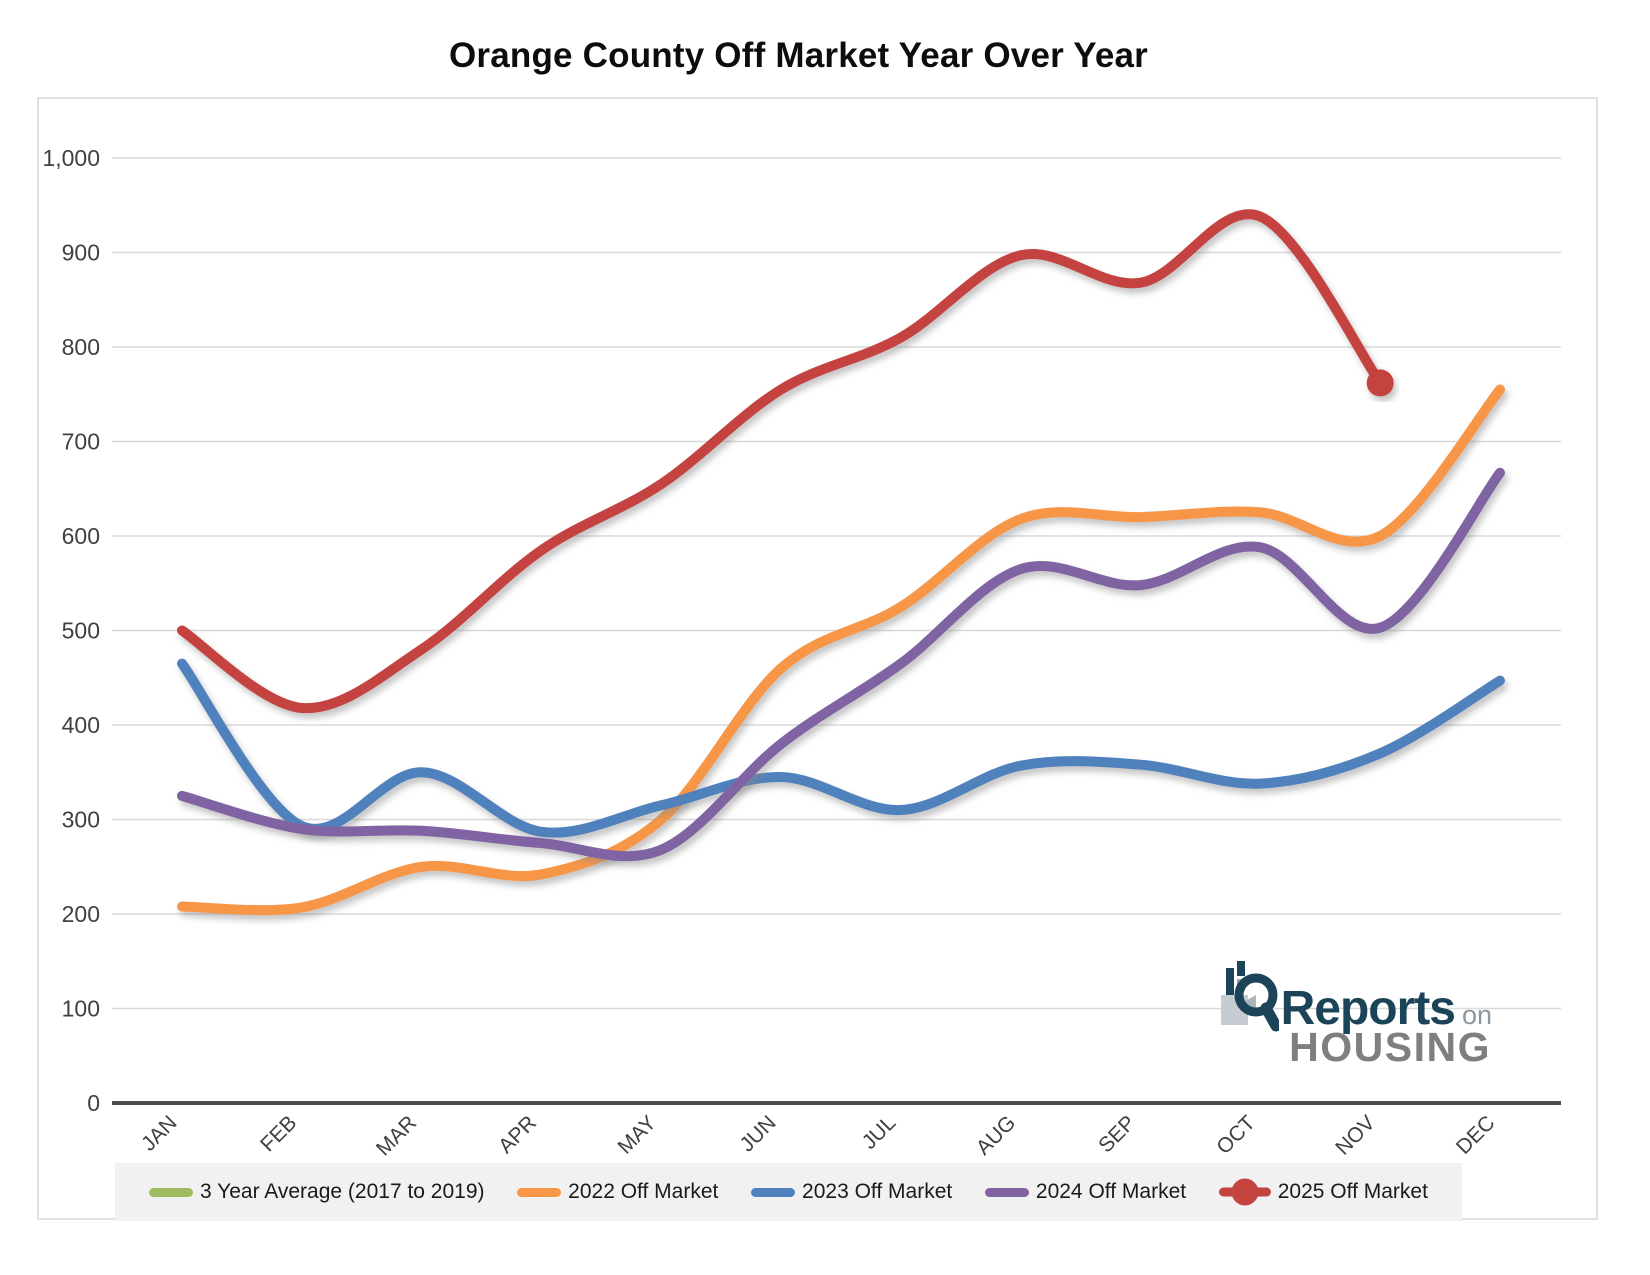 This screenshot has height=1275, width=1650. What do you see at coordinates (1390, 1047) in the screenshot?
I see `logo-housing-text: HOUSING` at bounding box center [1390, 1047].